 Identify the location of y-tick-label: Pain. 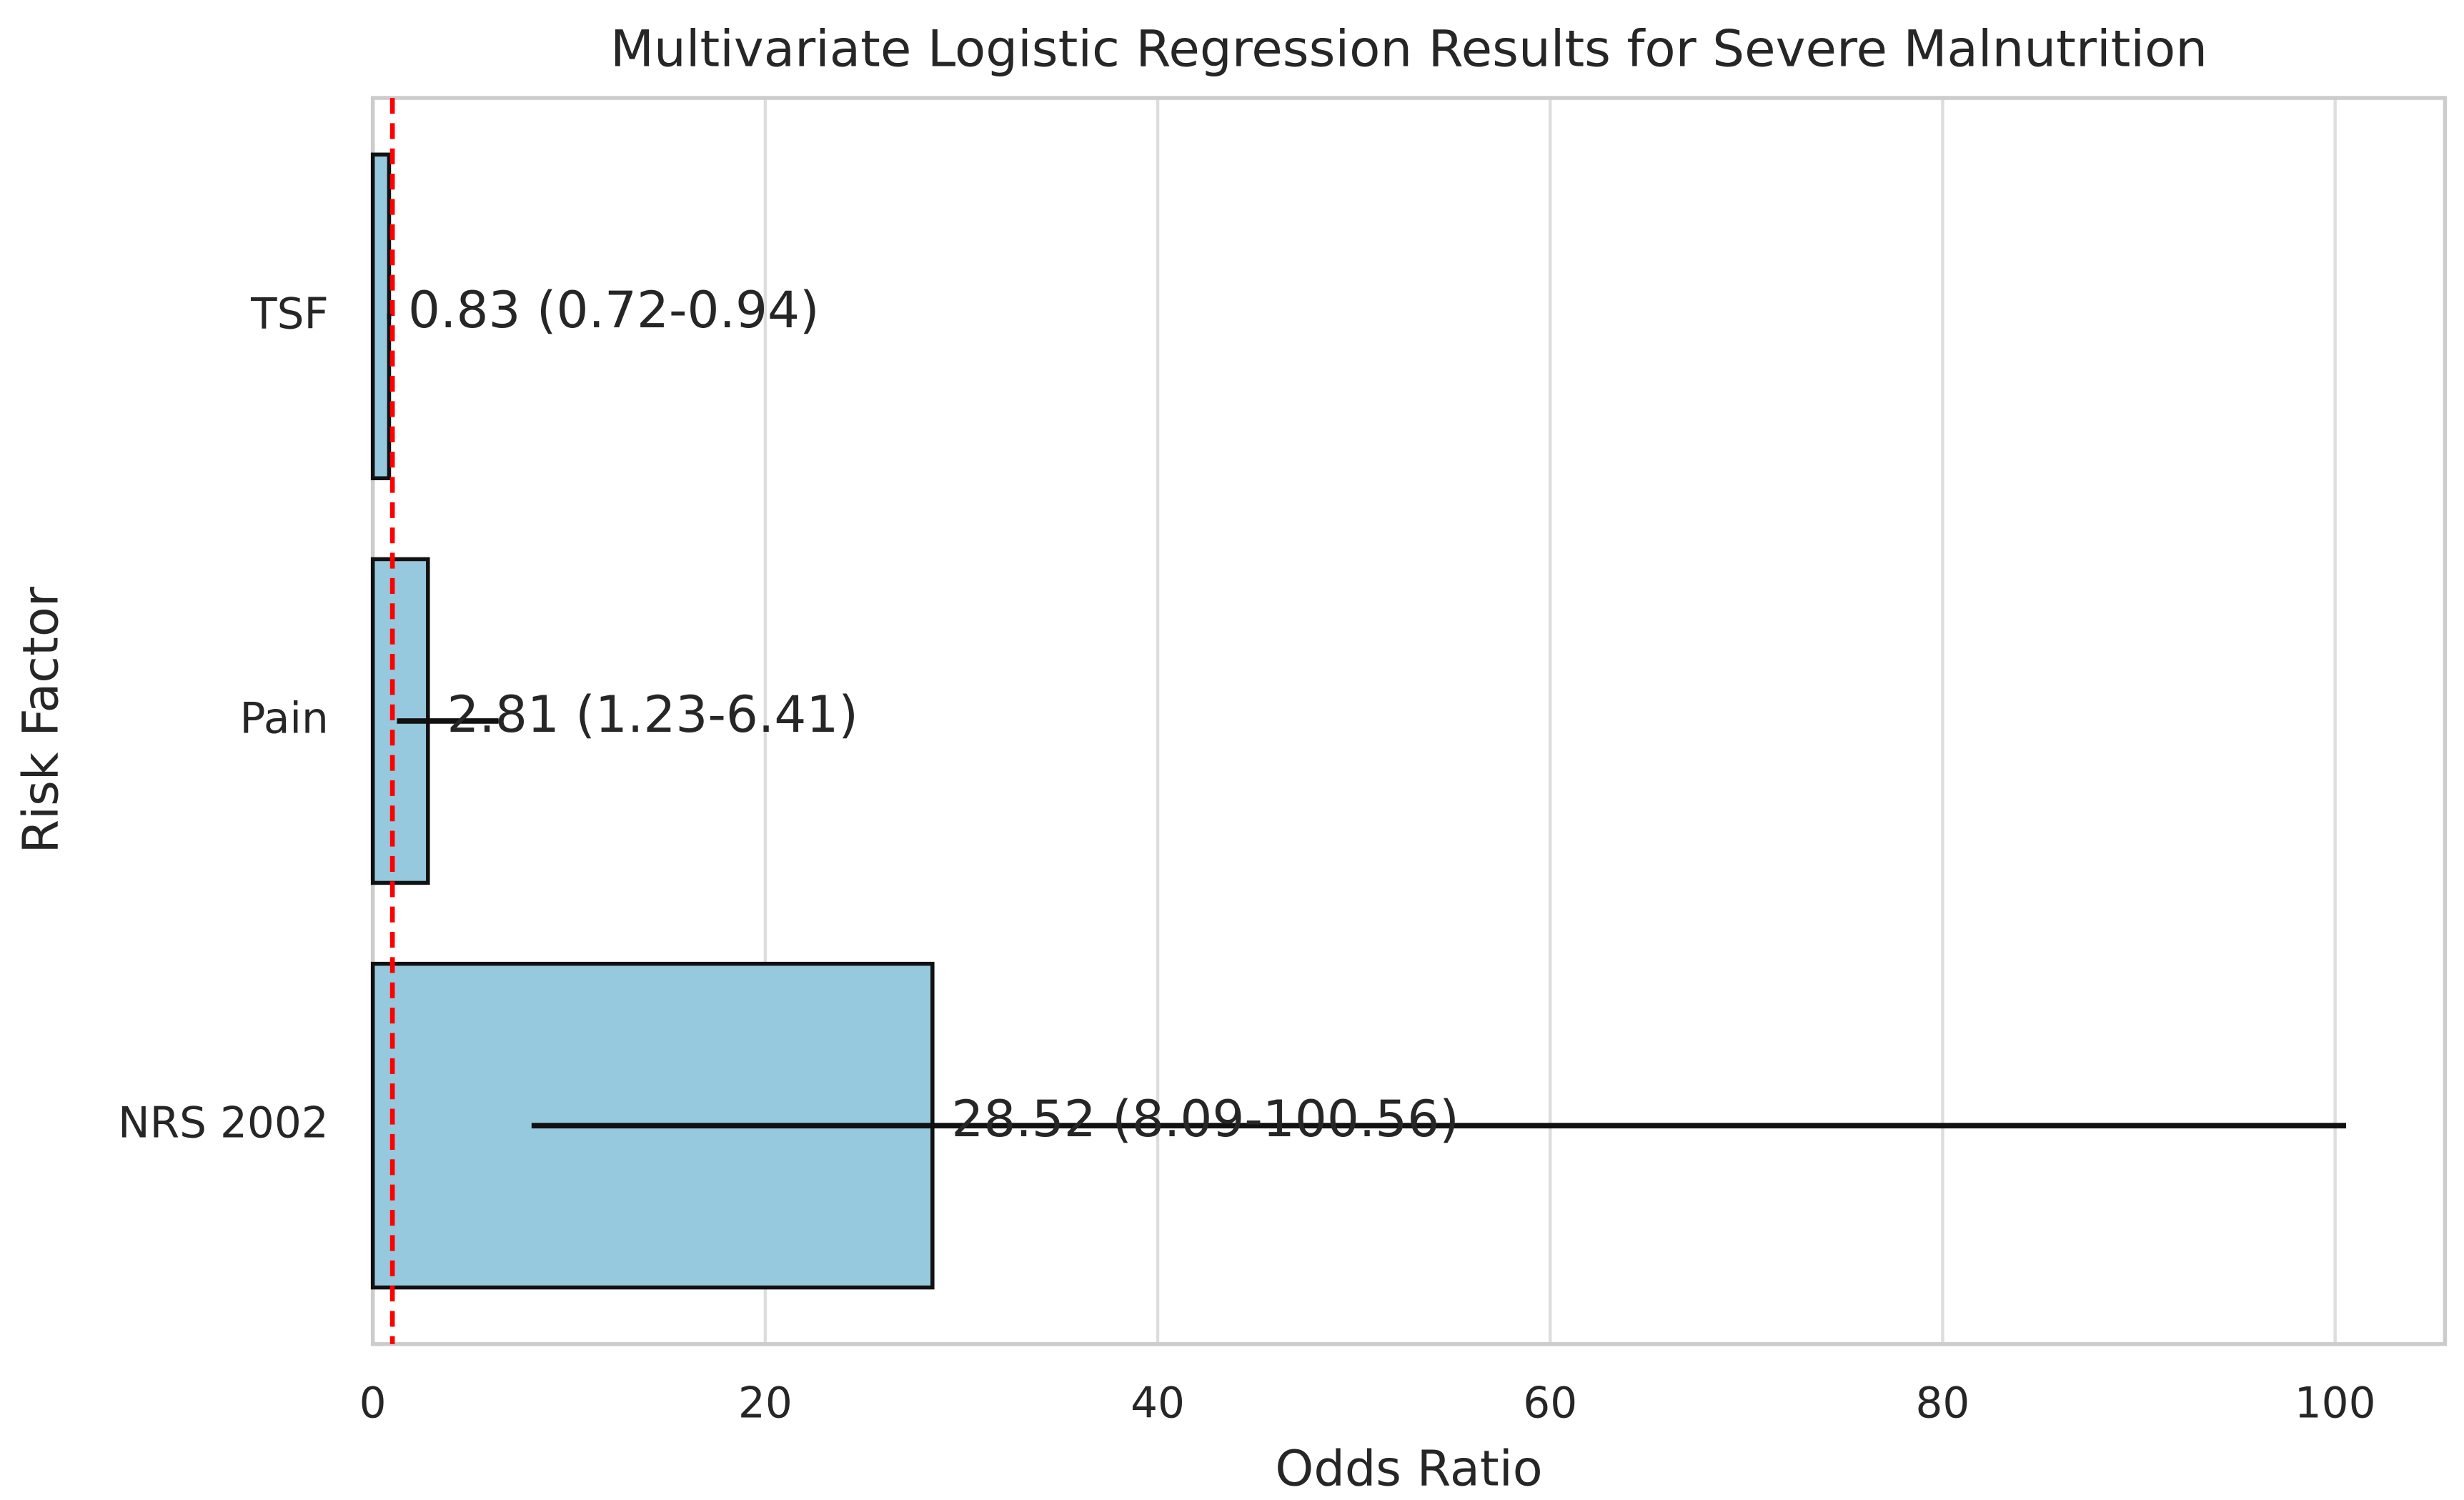
(284, 719).